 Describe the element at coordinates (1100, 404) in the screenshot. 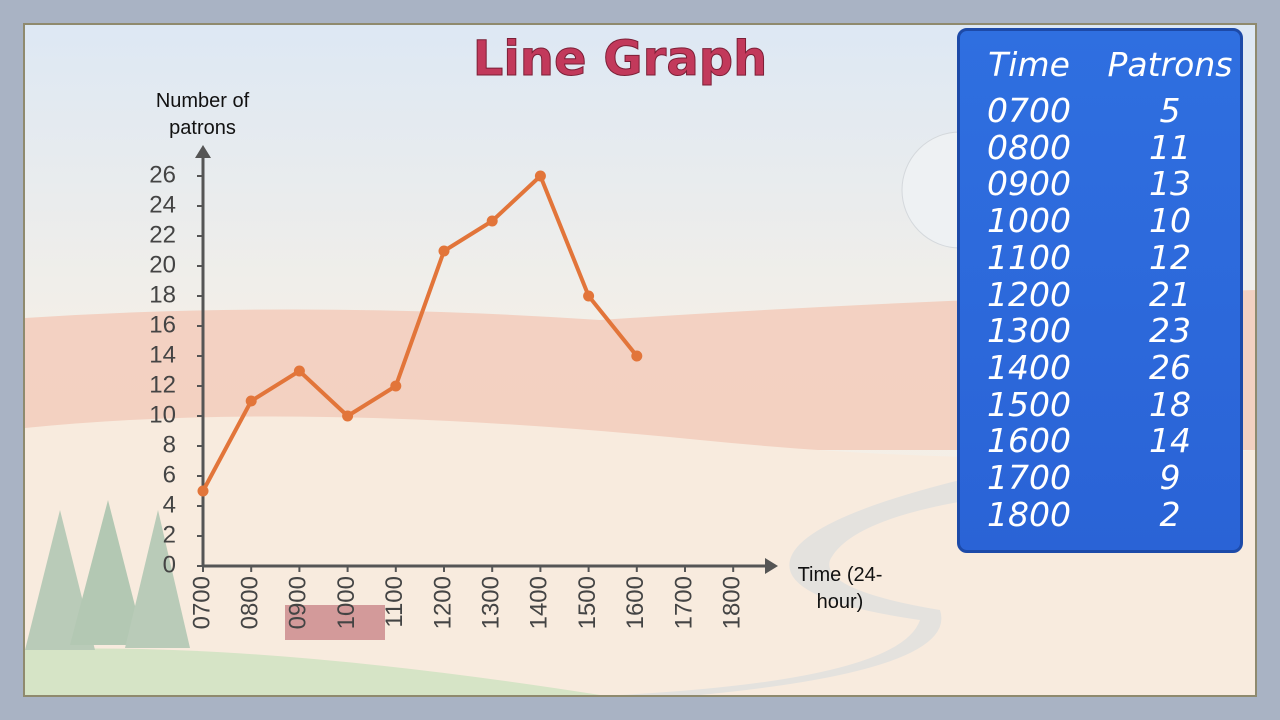

I see `table-row: 1500 18` at that location.